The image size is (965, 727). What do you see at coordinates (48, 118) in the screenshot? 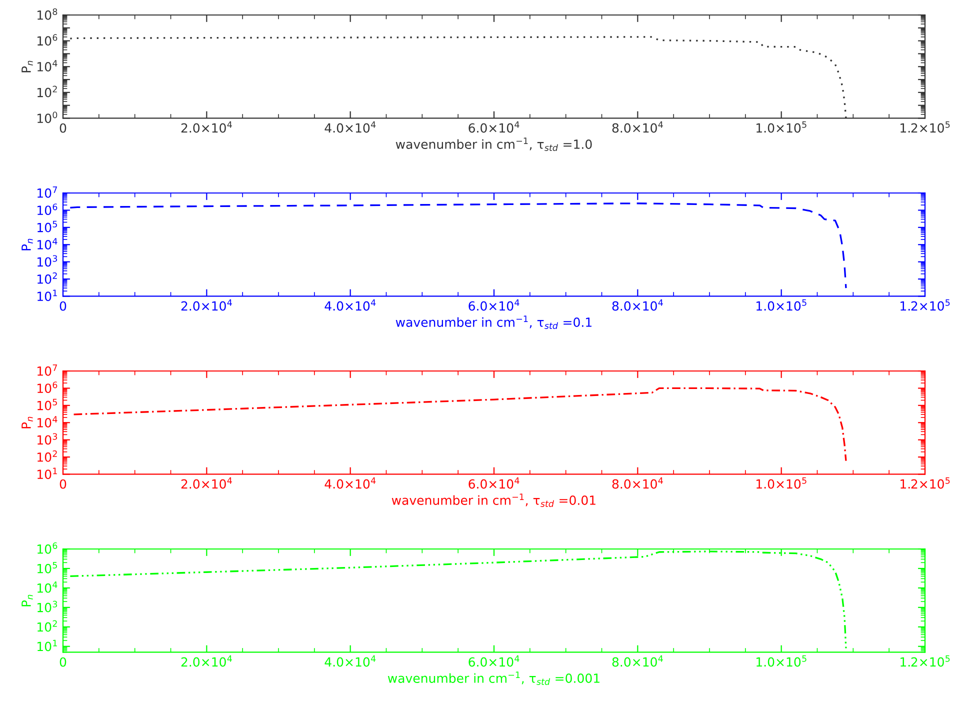
I see `y-tick-label: 10$^{0}$` at bounding box center [48, 118].